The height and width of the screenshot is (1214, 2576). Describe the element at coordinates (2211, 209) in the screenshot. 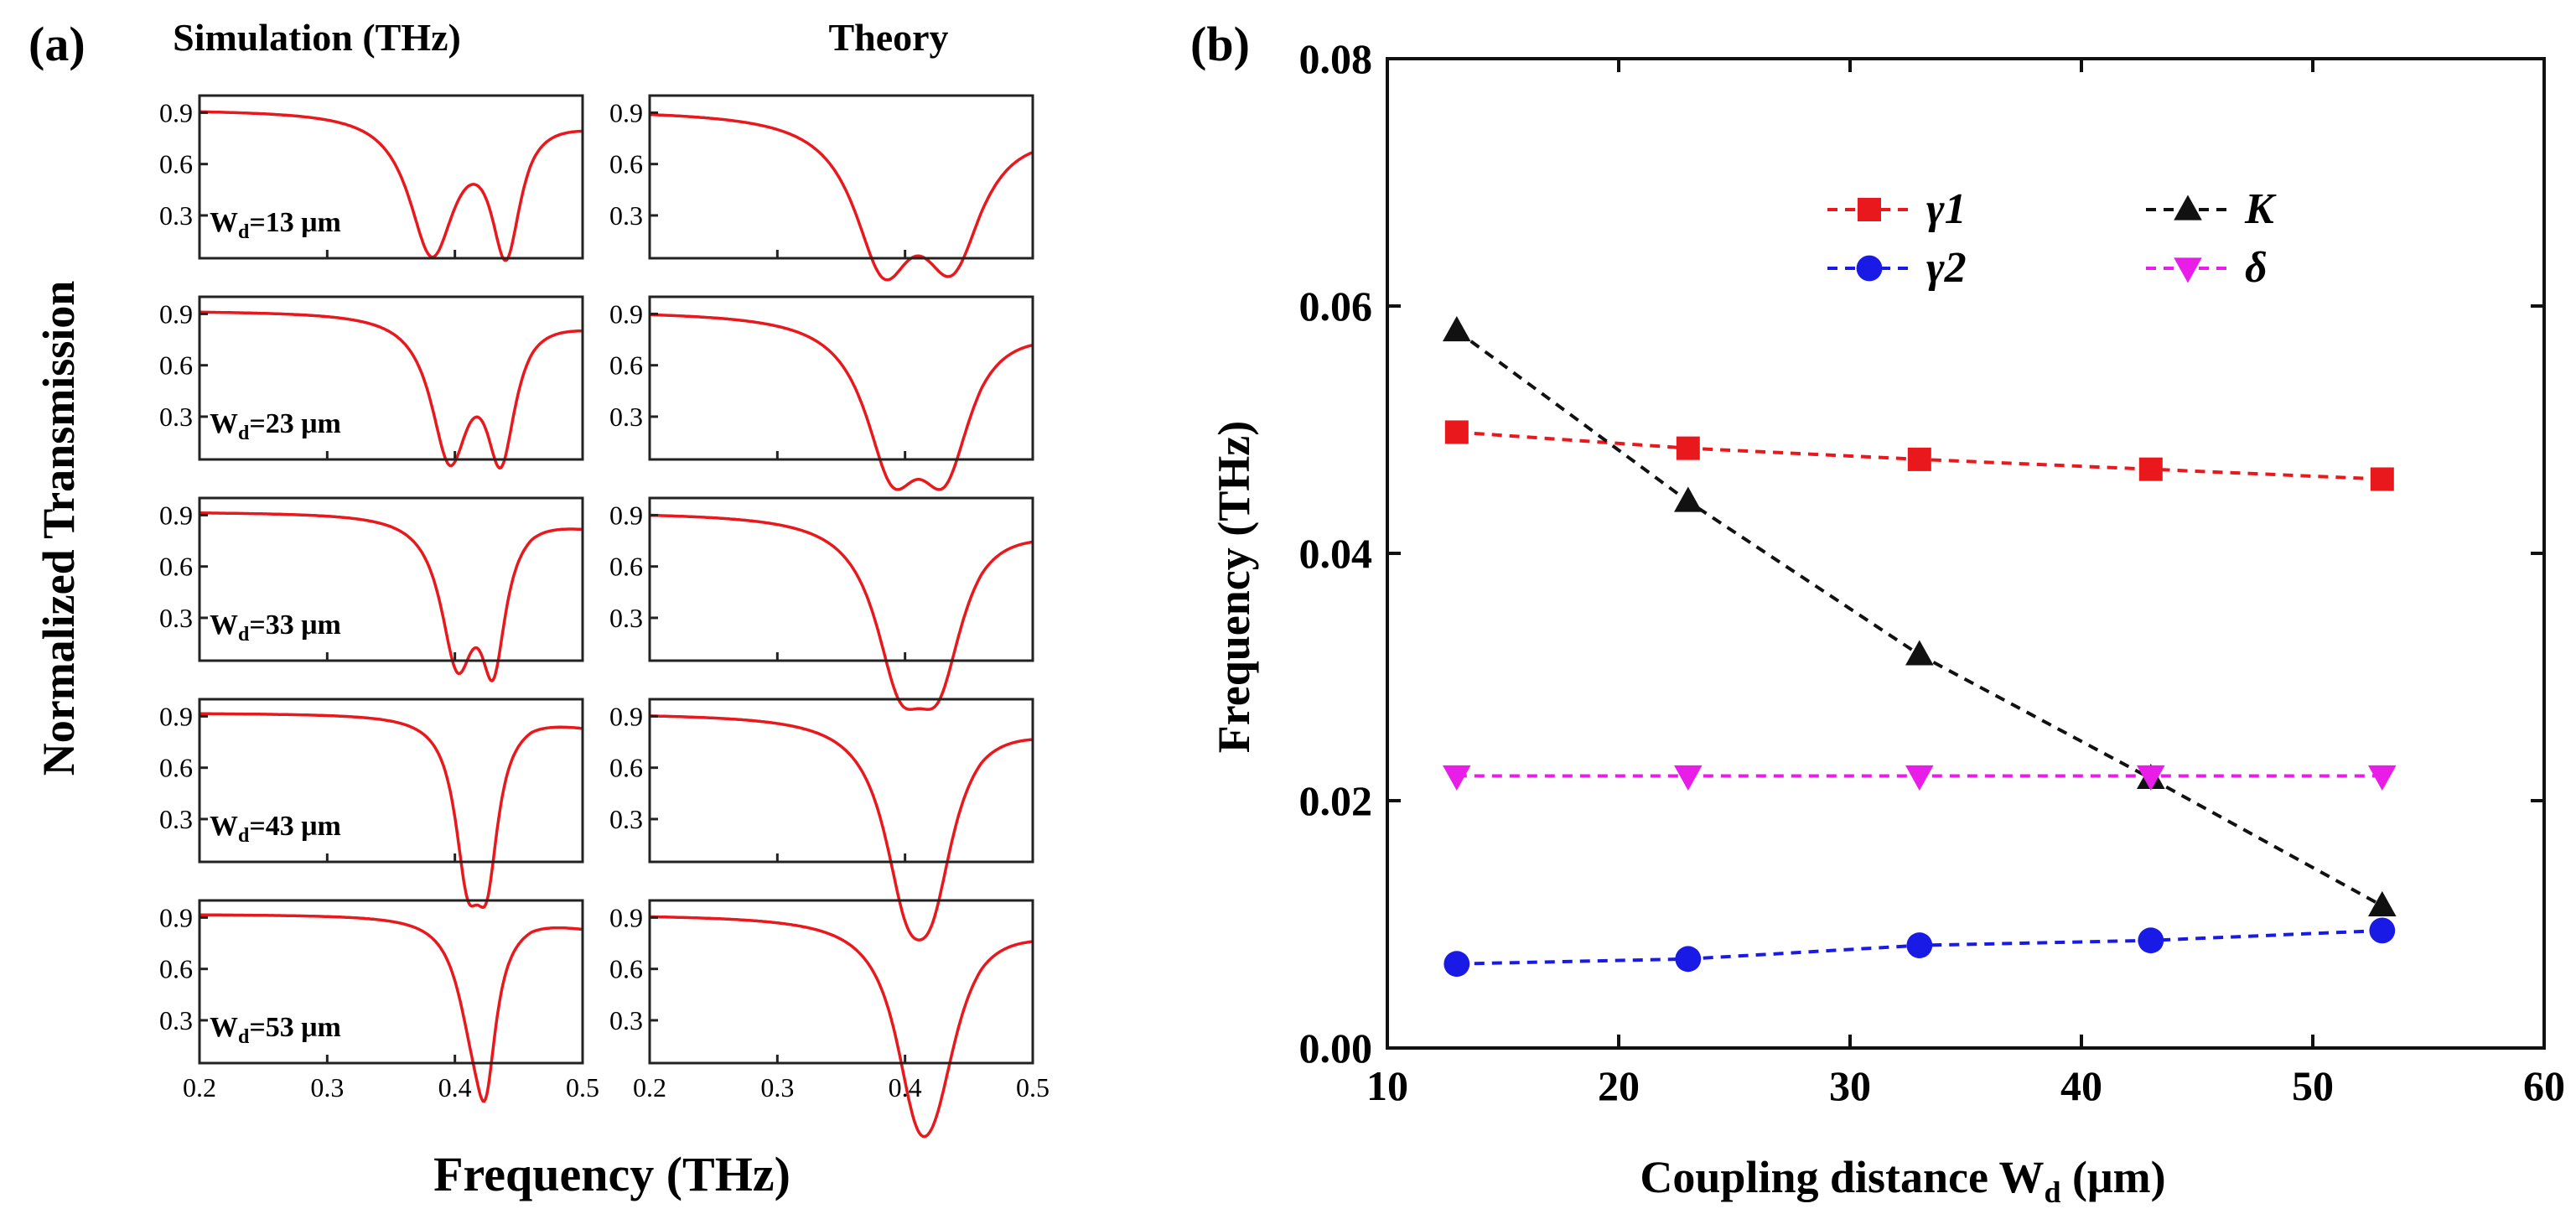

I see `legend-entry: K` at that location.